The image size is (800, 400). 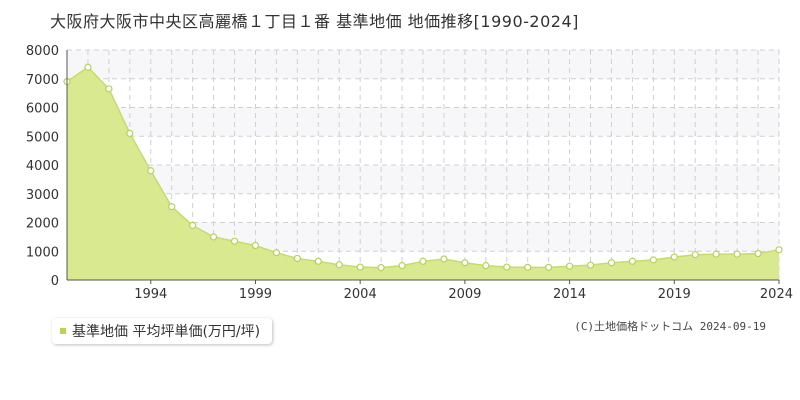 I want to click on data-point-2009, so click(x=465, y=263).